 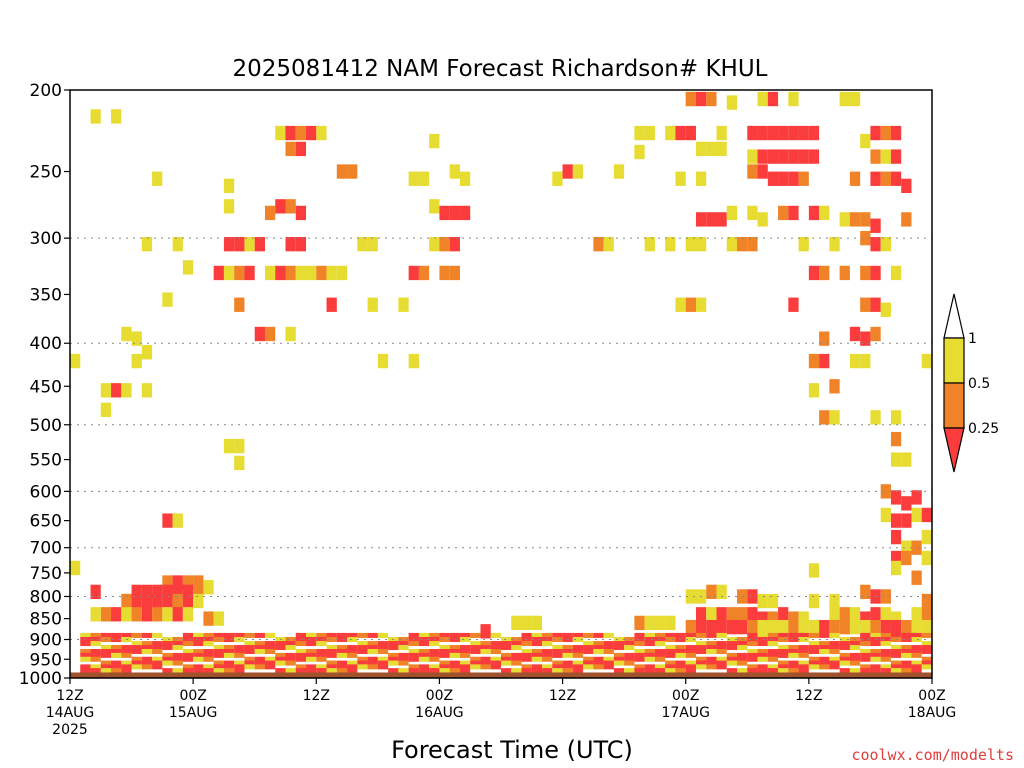 What do you see at coordinates (46, 387) in the screenshot?
I see `y-tick-label: 450` at bounding box center [46, 387].